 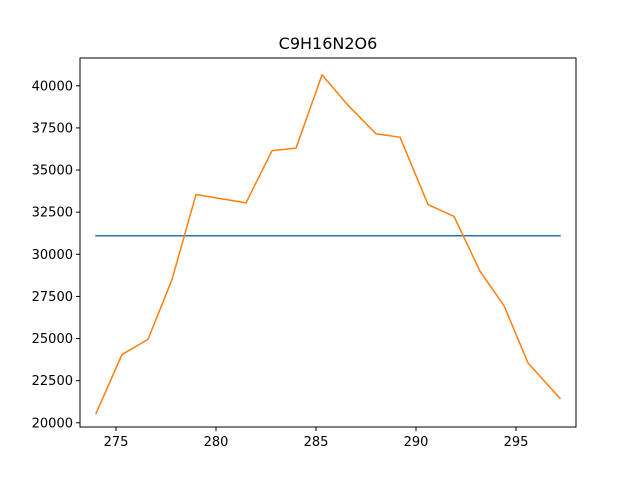 What do you see at coordinates (516, 442) in the screenshot?
I see `x-tick-label: 295` at bounding box center [516, 442].